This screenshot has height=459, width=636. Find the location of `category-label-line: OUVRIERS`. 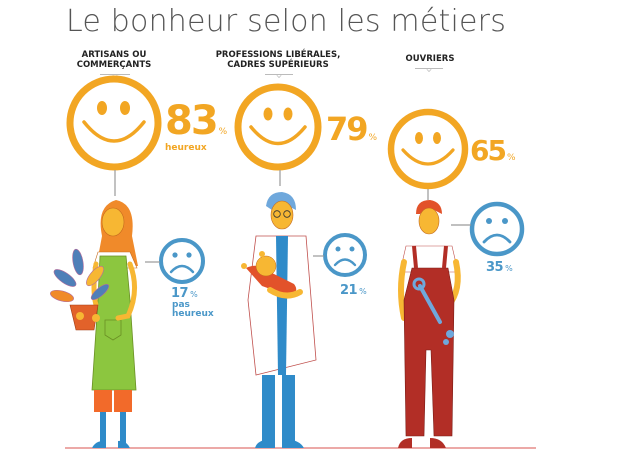

category-label-line: OUVRIERS is located at coordinates (430, 59).